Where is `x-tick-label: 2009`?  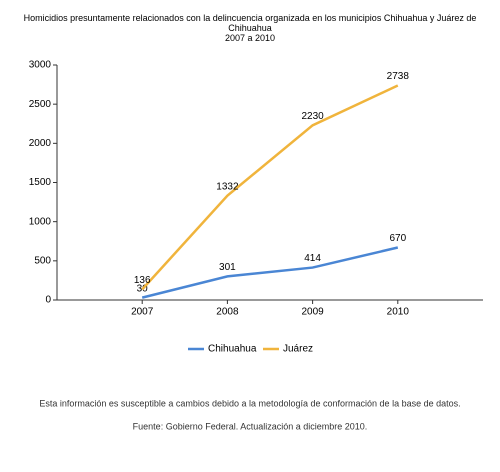 x-tick-label: 2009 is located at coordinates (312, 312).